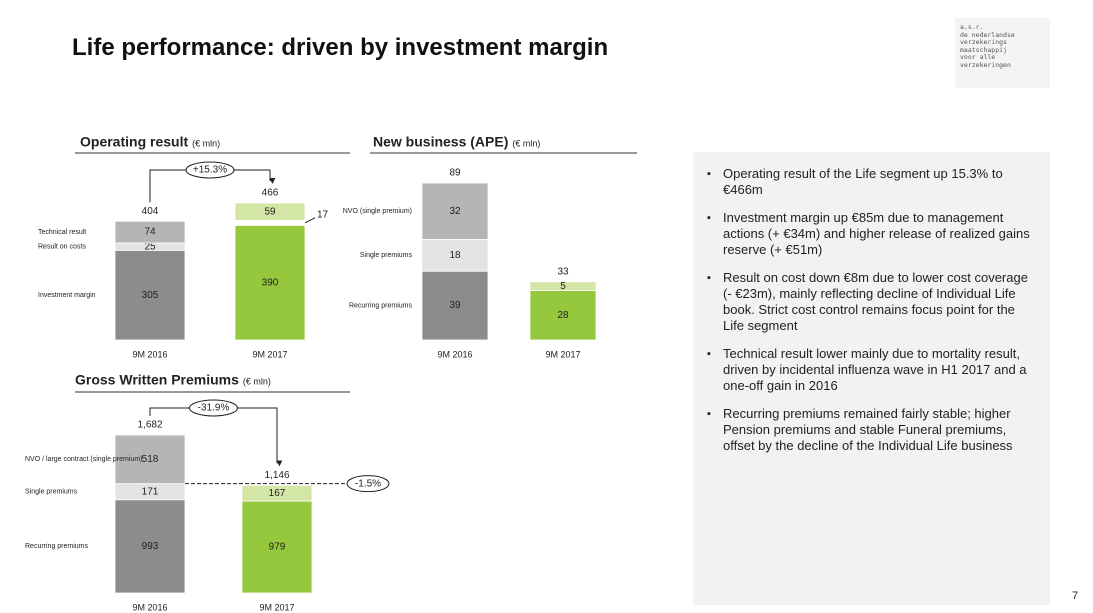 The image size is (1093, 613). I want to click on chart-title: Operating result, so click(134, 142).